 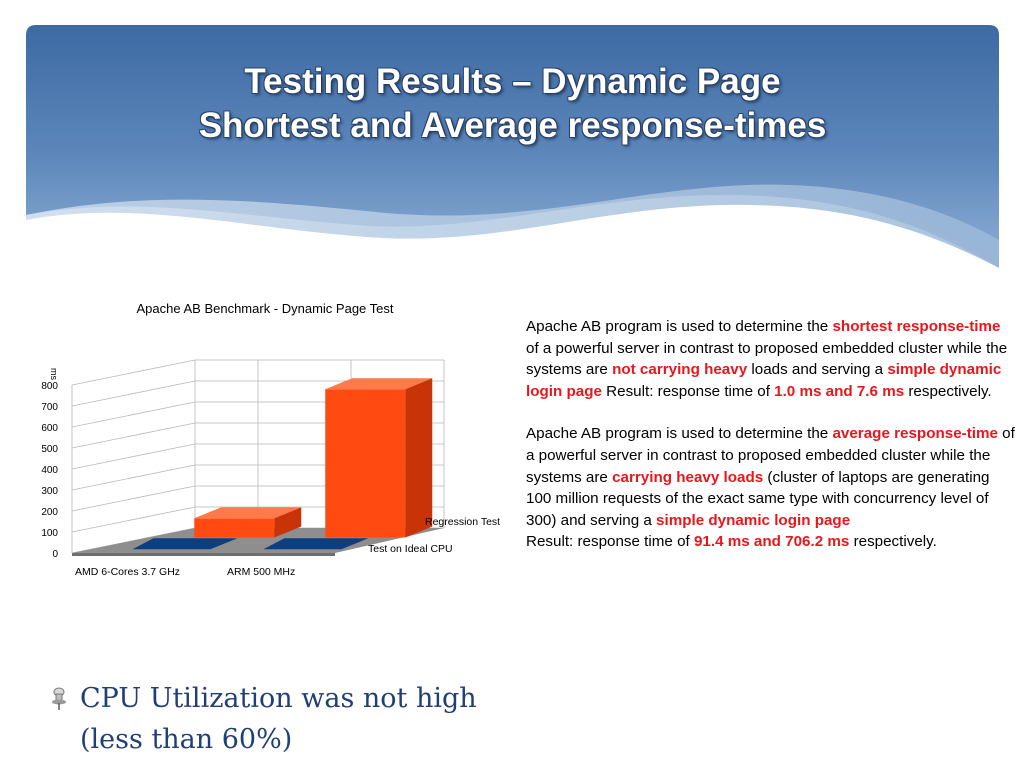 I want to click on ideal-bar-0-tile, so click(x=185, y=544).